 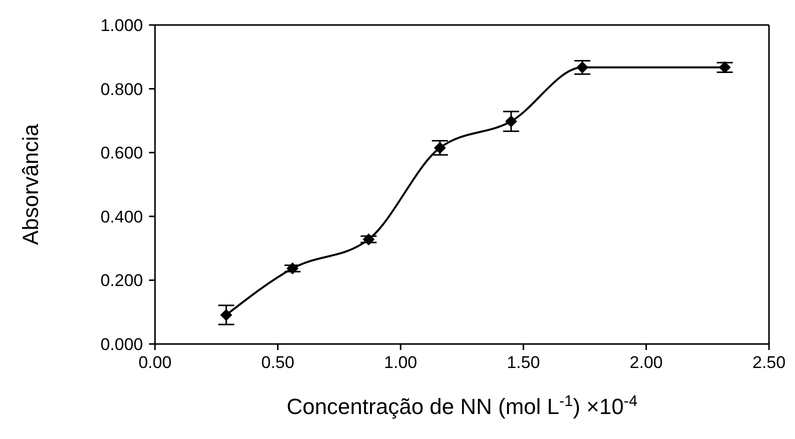 I want to click on x-tick-label: 0.00, so click(x=155, y=362).